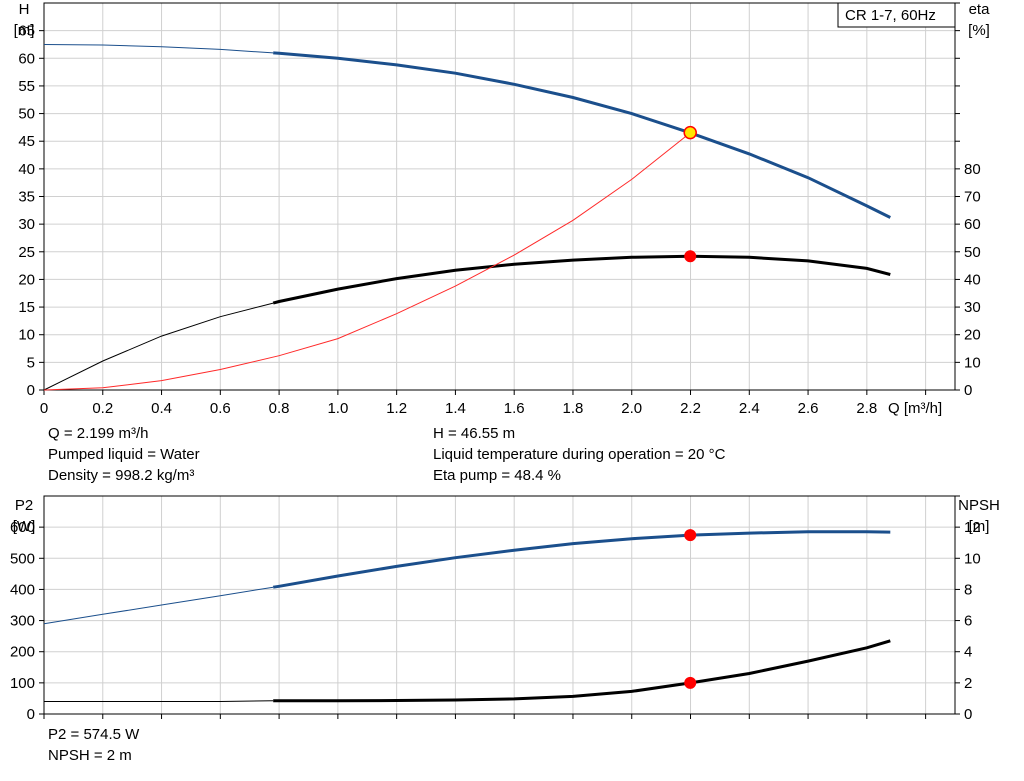 The height and width of the screenshot is (781, 1024). I want to click on npsh-curve, so click(582, 671).